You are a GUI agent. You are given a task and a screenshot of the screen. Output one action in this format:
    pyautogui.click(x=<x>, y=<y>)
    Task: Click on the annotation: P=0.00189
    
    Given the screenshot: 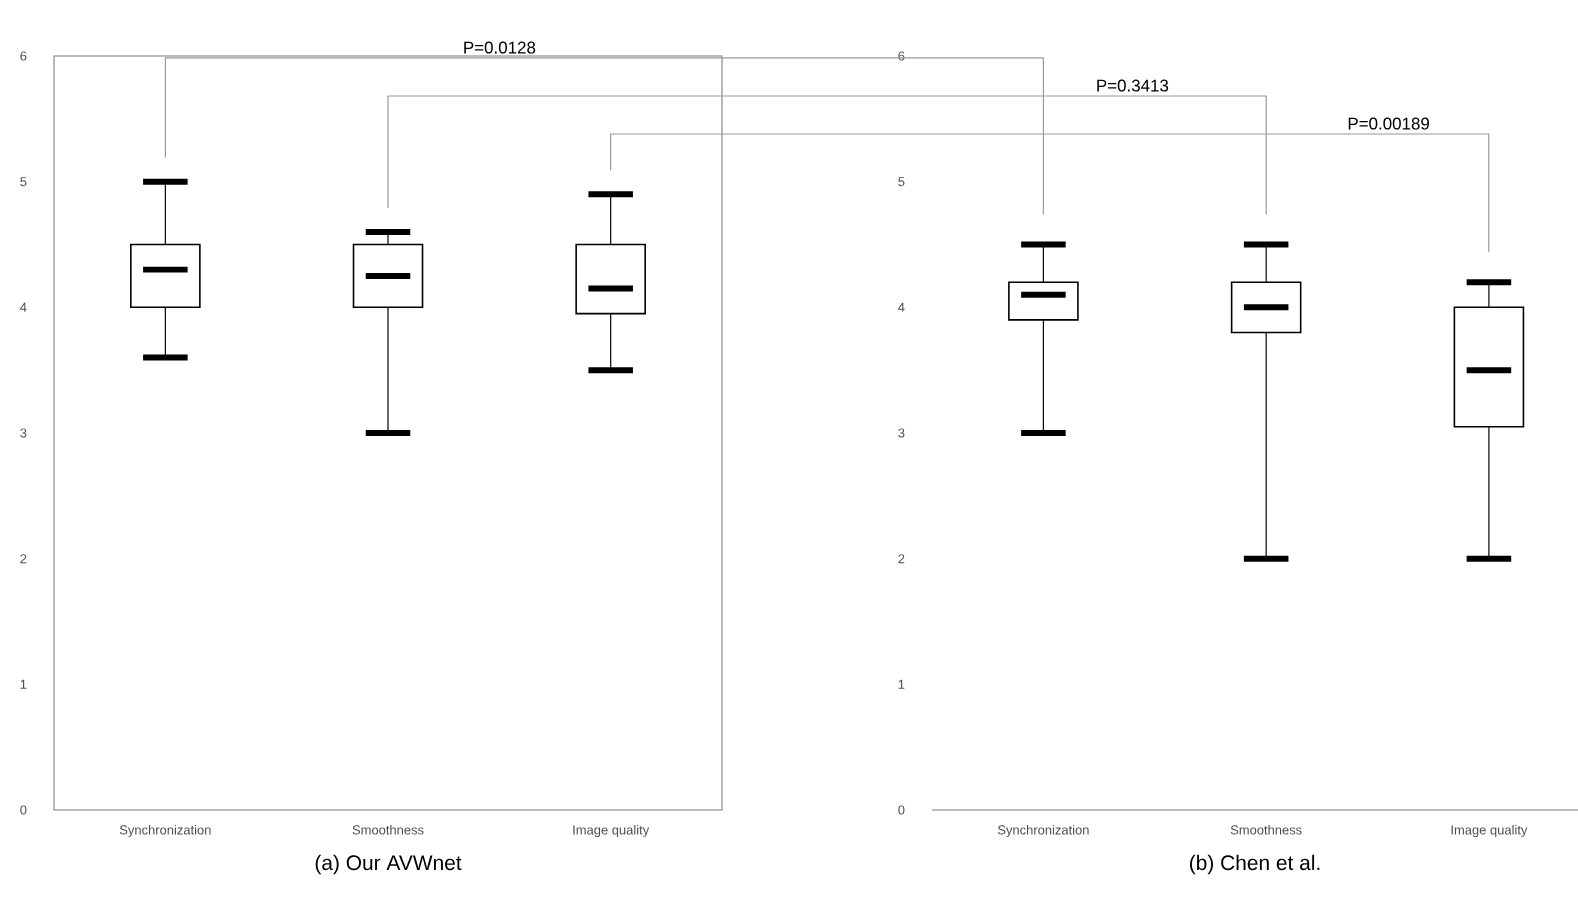 What is the action you would take?
    pyautogui.click(x=1388, y=123)
    